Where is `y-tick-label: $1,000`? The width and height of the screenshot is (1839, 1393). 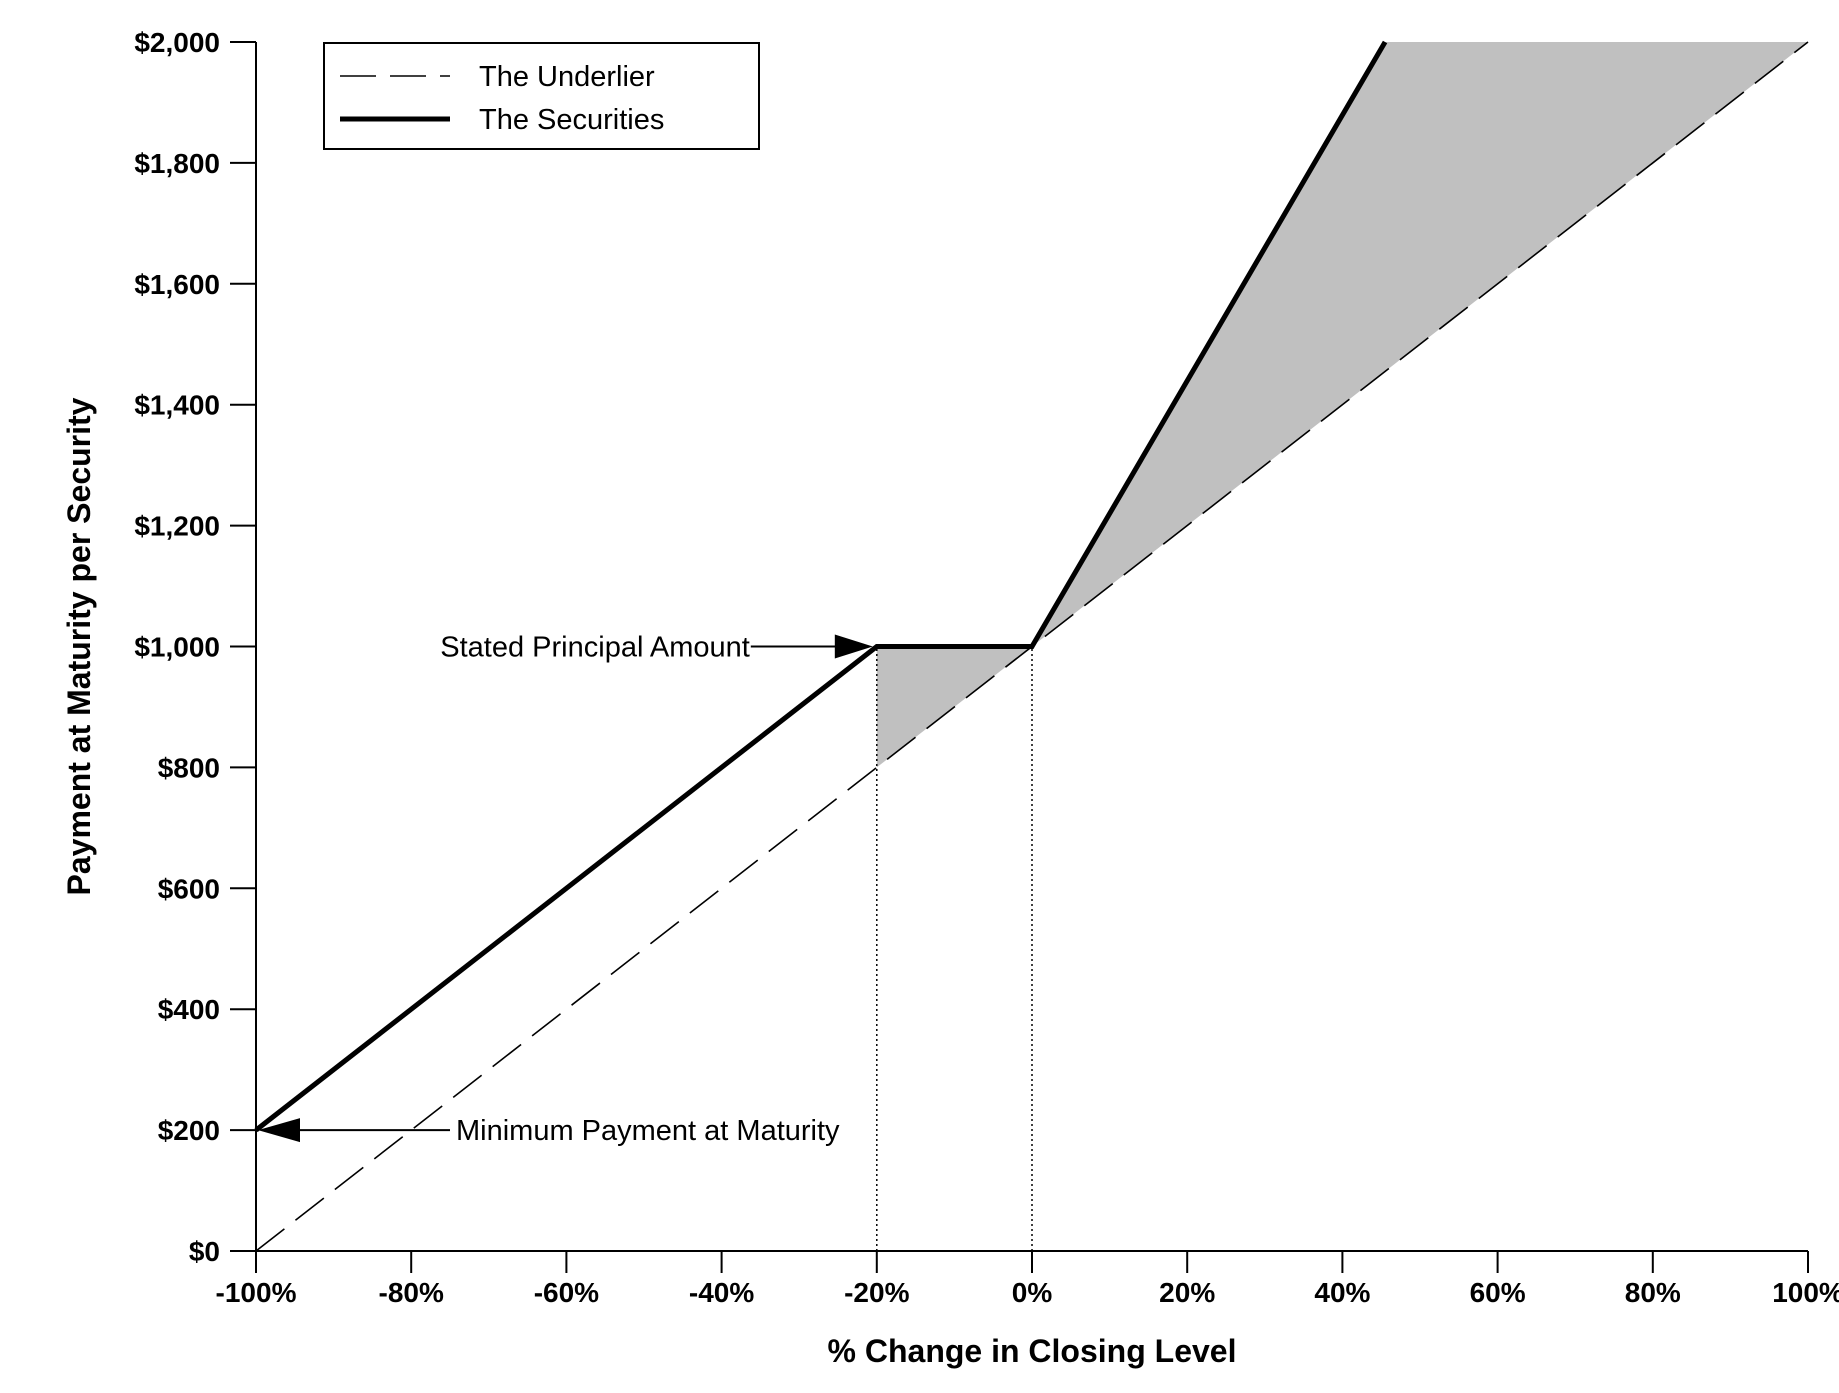 y-tick-label: $1,000 is located at coordinates (177, 647).